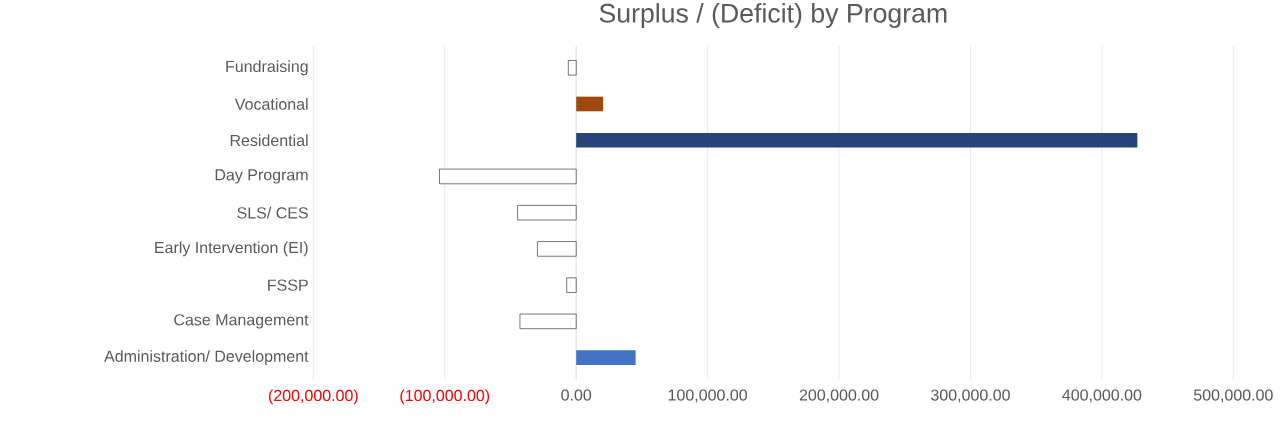 This screenshot has width=1288, height=430. Describe the element at coordinates (231, 249) in the screenshot. I see `y-tick-label: Early Intervention (EI)` at that location.